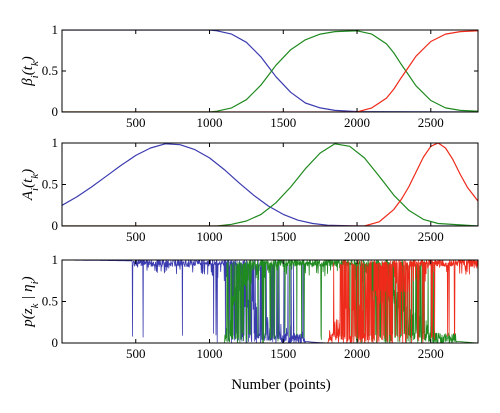 The image size is (500, 413). I want to click on y-axis-label: Ai(tk), so click(30, 185).